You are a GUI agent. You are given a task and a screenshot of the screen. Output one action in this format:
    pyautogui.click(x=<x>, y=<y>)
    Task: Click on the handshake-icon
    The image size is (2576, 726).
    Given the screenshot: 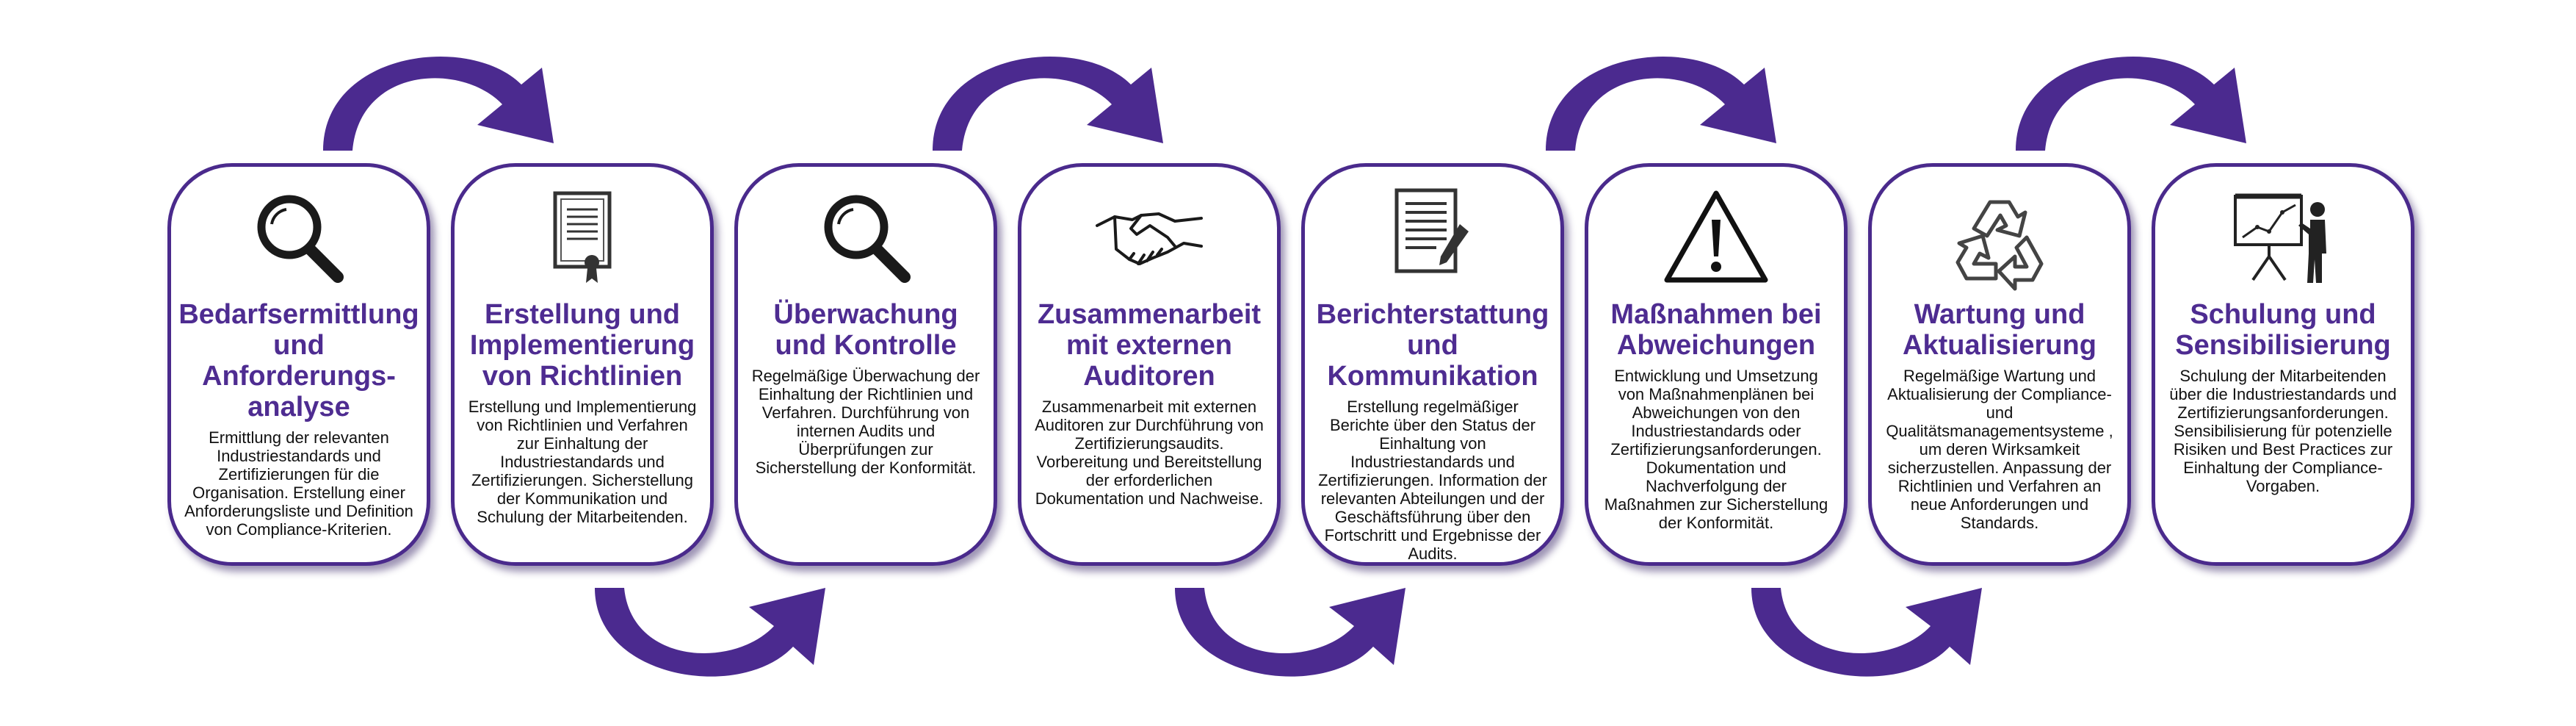 What is the action you would take?
    pyautogui.click(x=1149, y=238)
    